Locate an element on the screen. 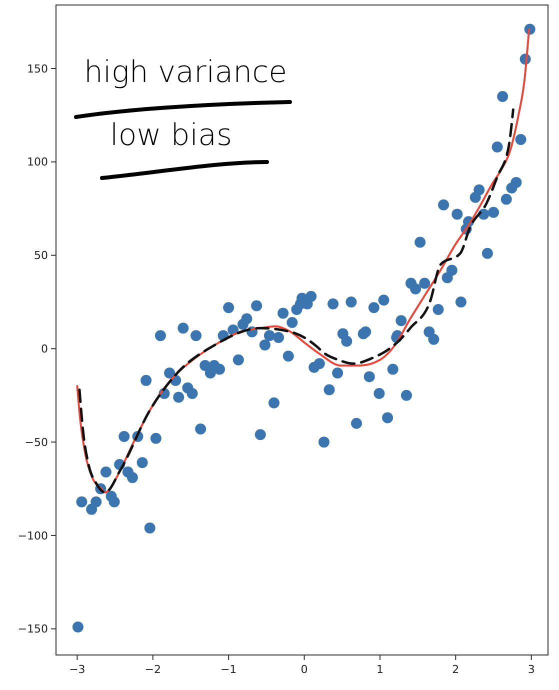  x-tick-label: 3 is located at coordinates (531, 669).